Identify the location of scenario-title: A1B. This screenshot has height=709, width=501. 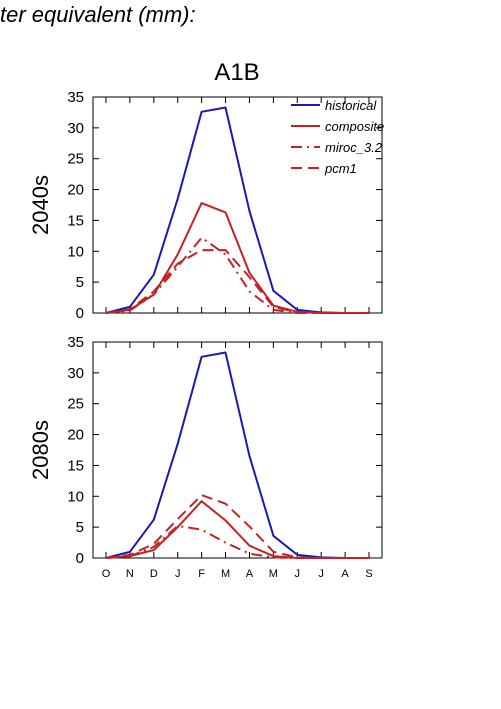
(236, 72).